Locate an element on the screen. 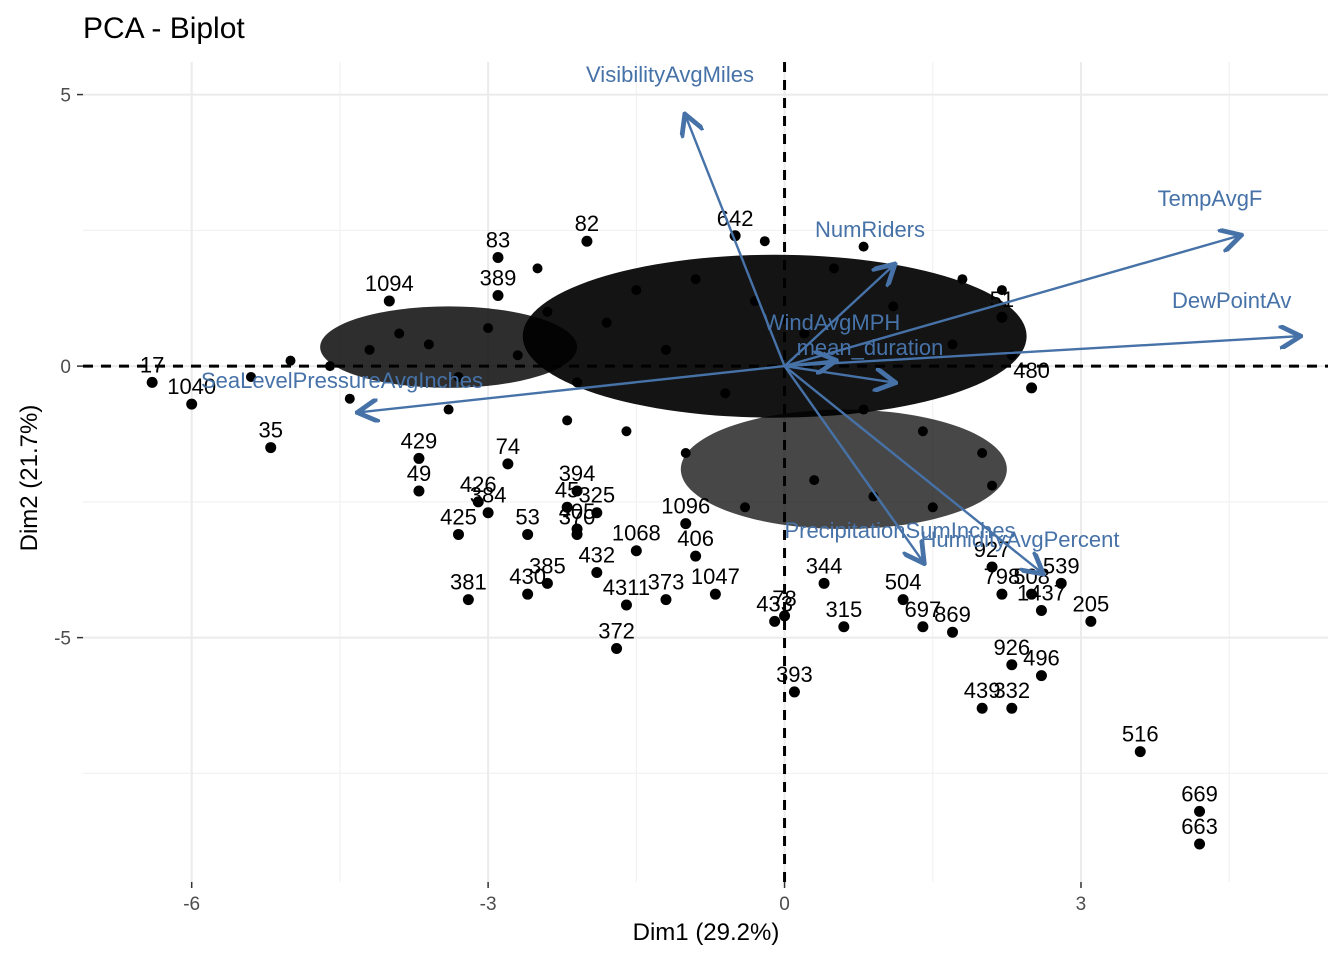 This screenshot has width=1344, height=960. point-label: 35 is located at coordinates (270, 430).